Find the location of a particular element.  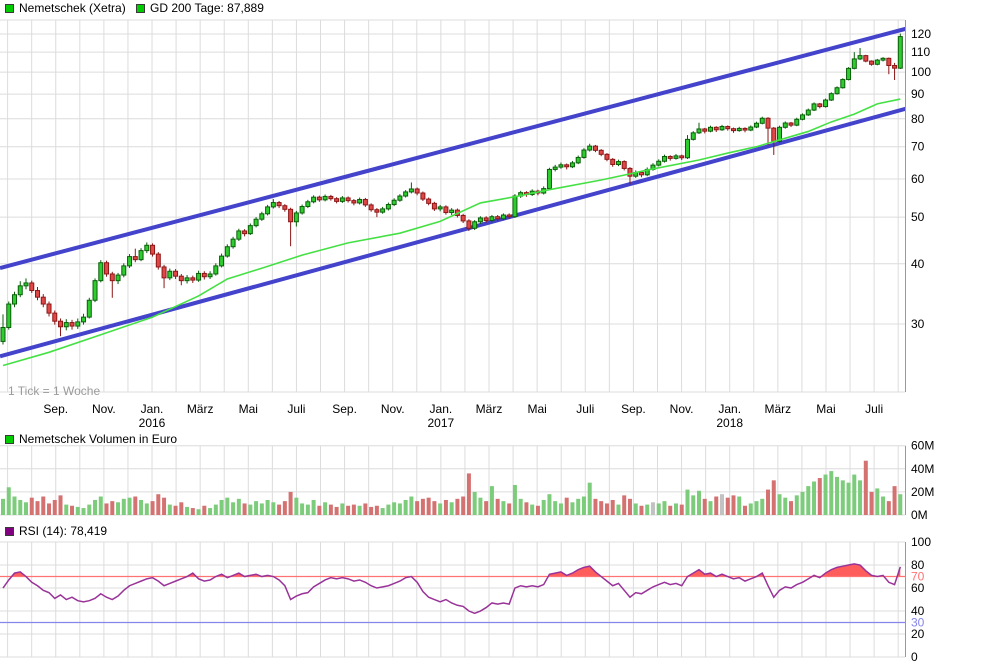

price-series-legend: Nemetschek (Xetra) is located at coordinates (65, 8).